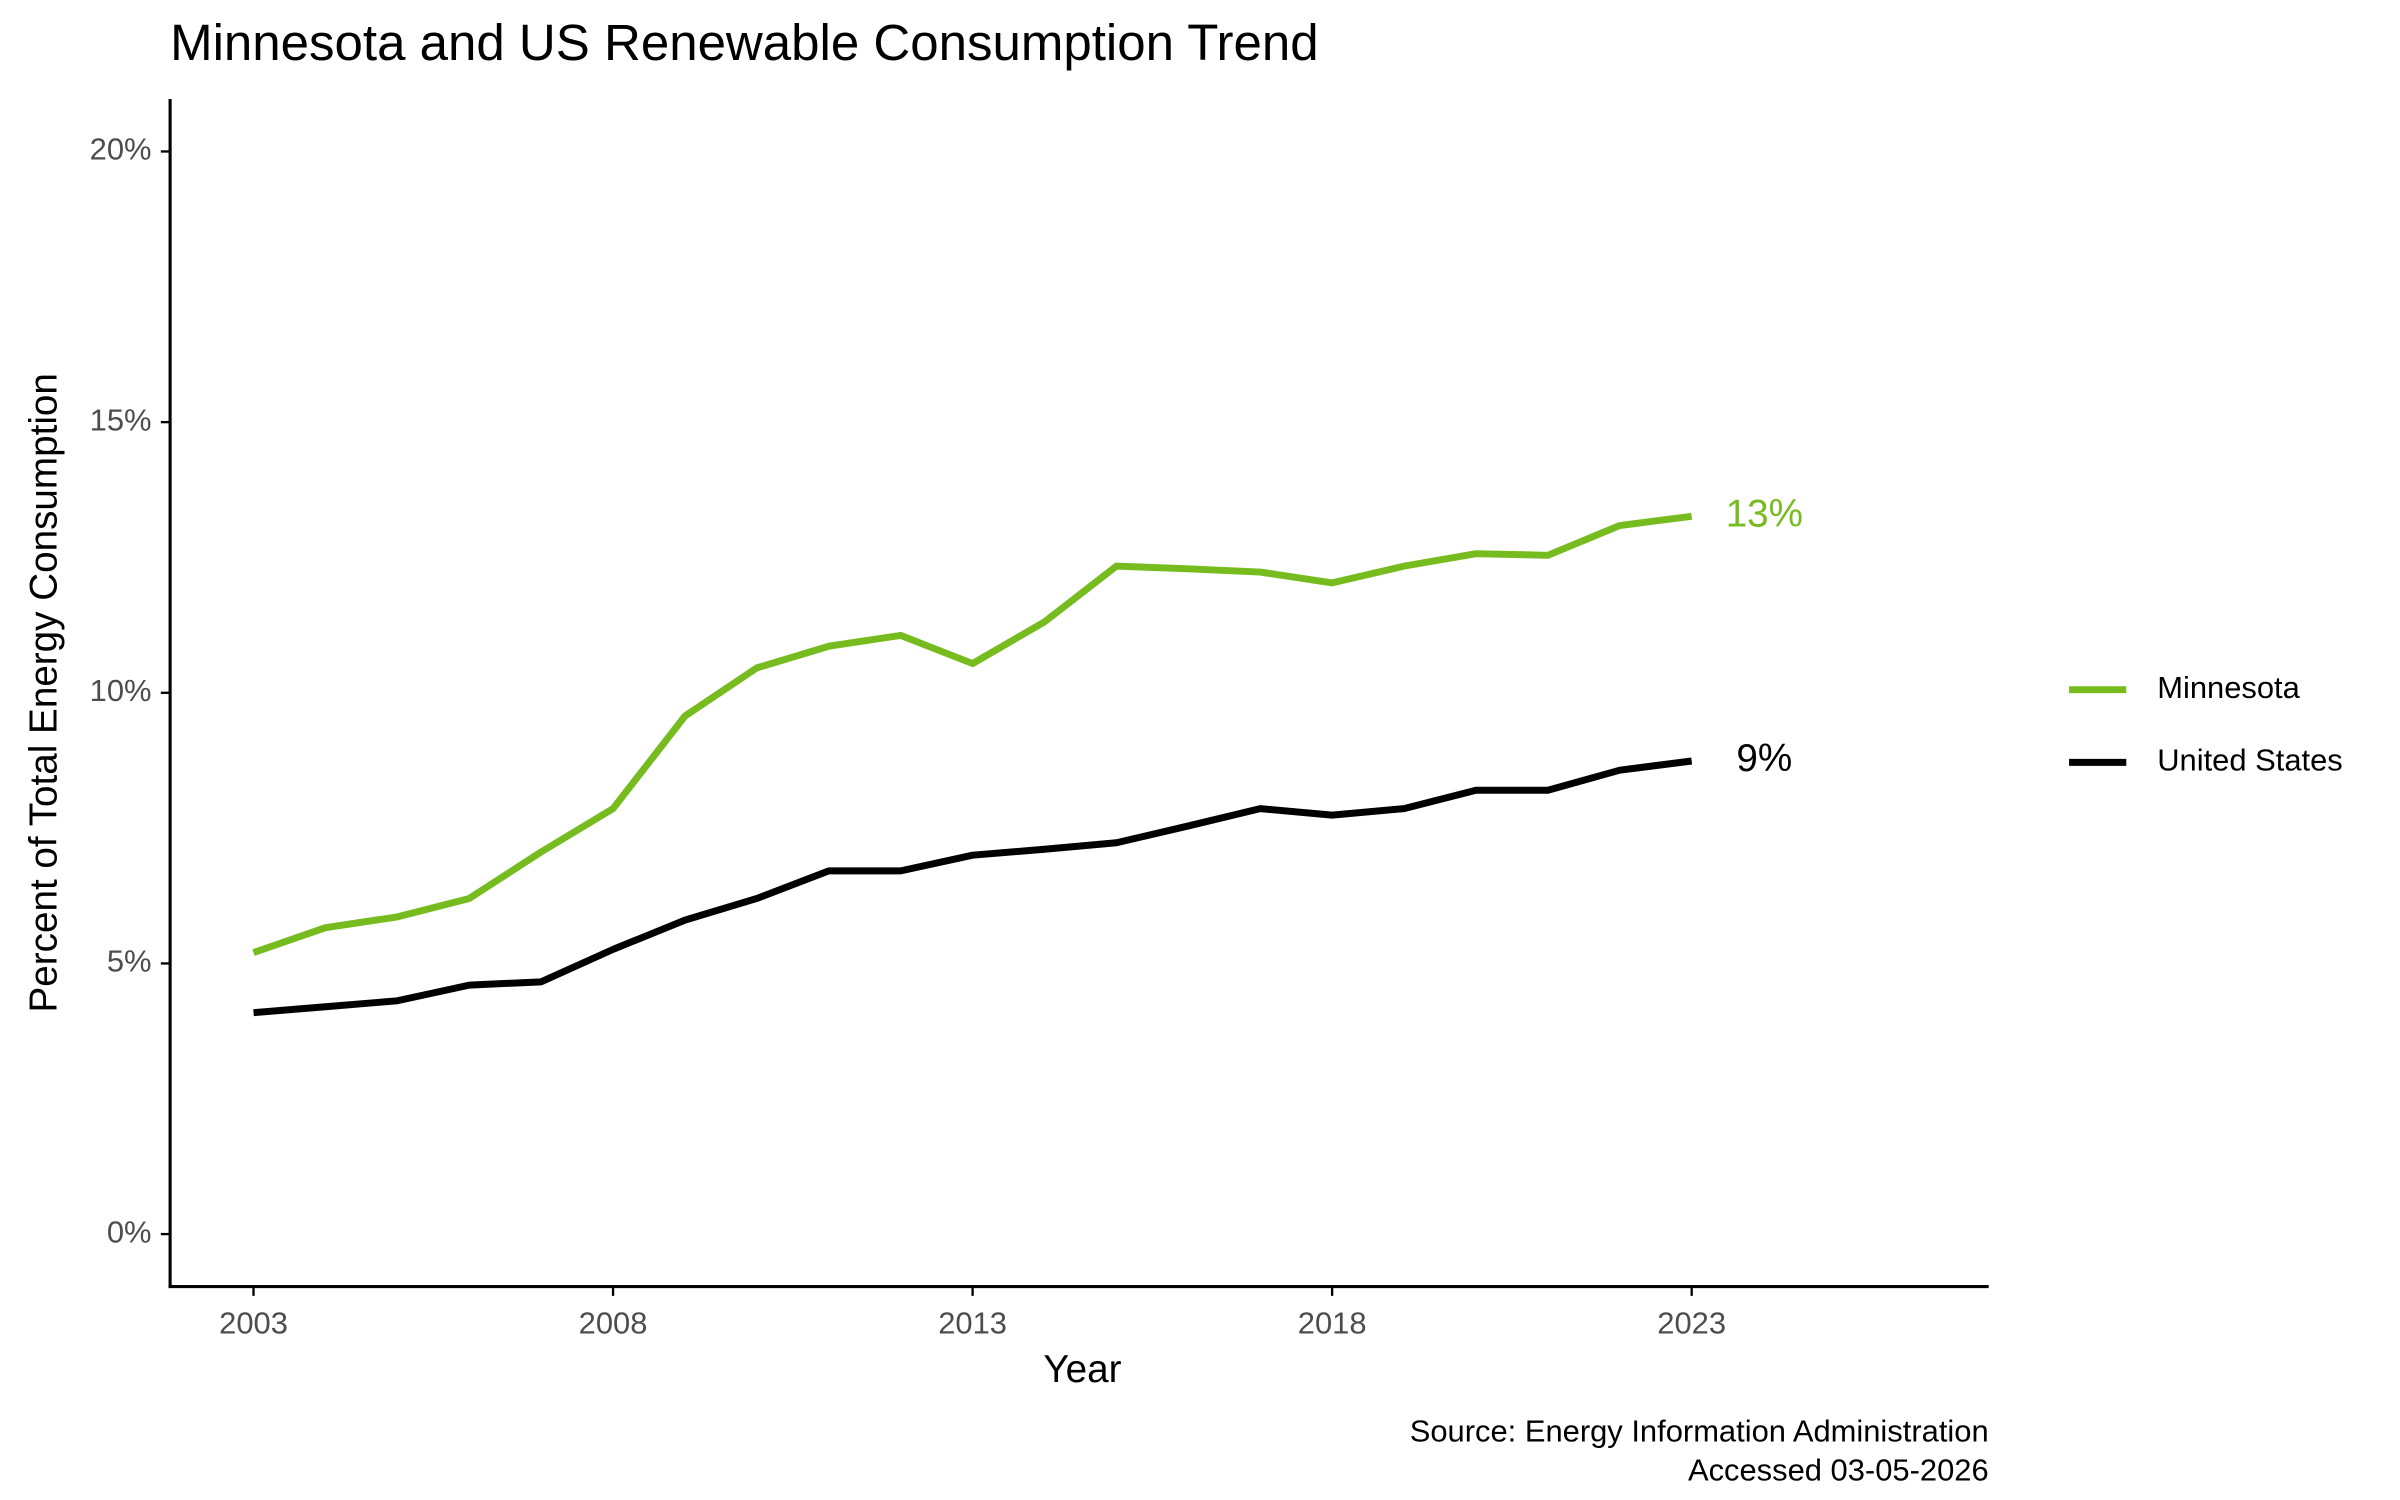  I want to click on y-tick-label: 0%, so click(129, 1231).